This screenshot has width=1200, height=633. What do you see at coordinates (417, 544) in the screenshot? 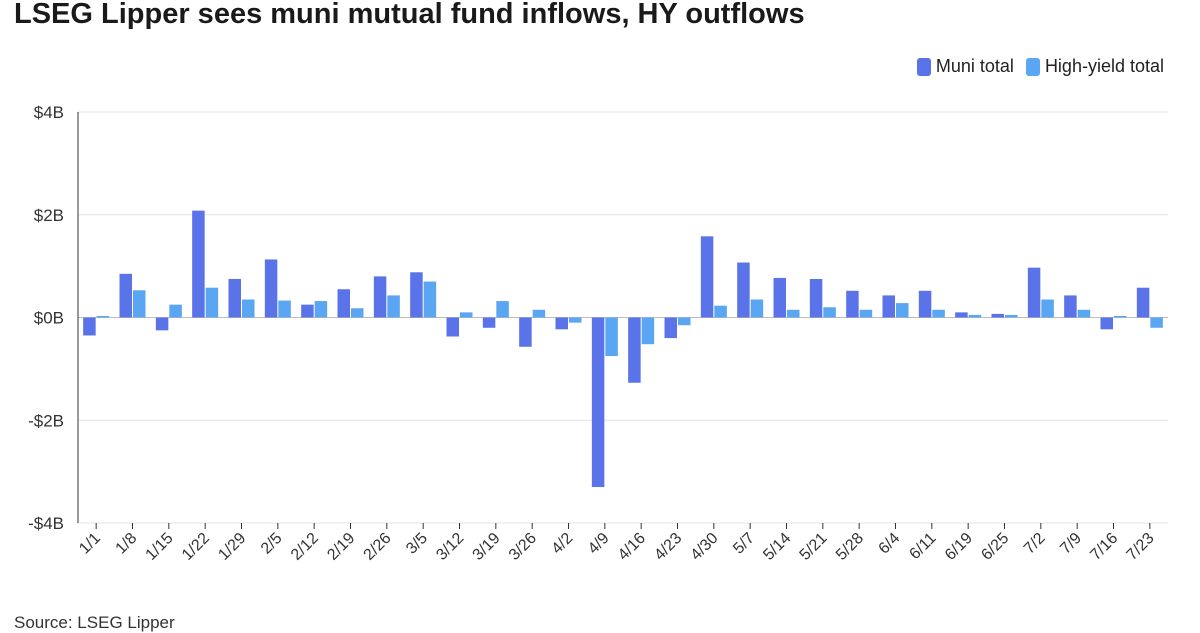
I see `x-tick-label: 3/5` at bounding box center [417, 544].